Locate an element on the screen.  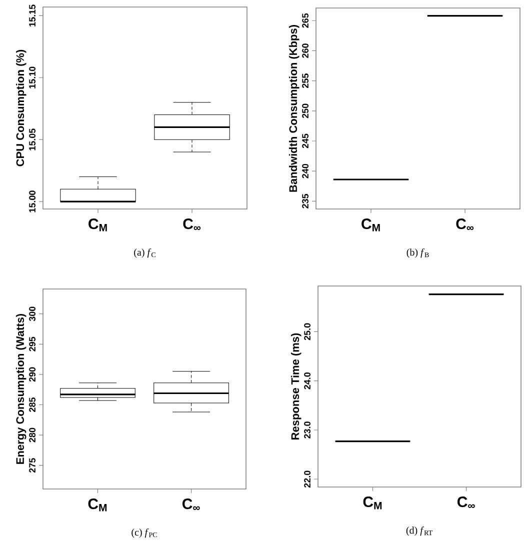
y-axis-title: CPU Consumption (%) is located at coordinates (21, 108).